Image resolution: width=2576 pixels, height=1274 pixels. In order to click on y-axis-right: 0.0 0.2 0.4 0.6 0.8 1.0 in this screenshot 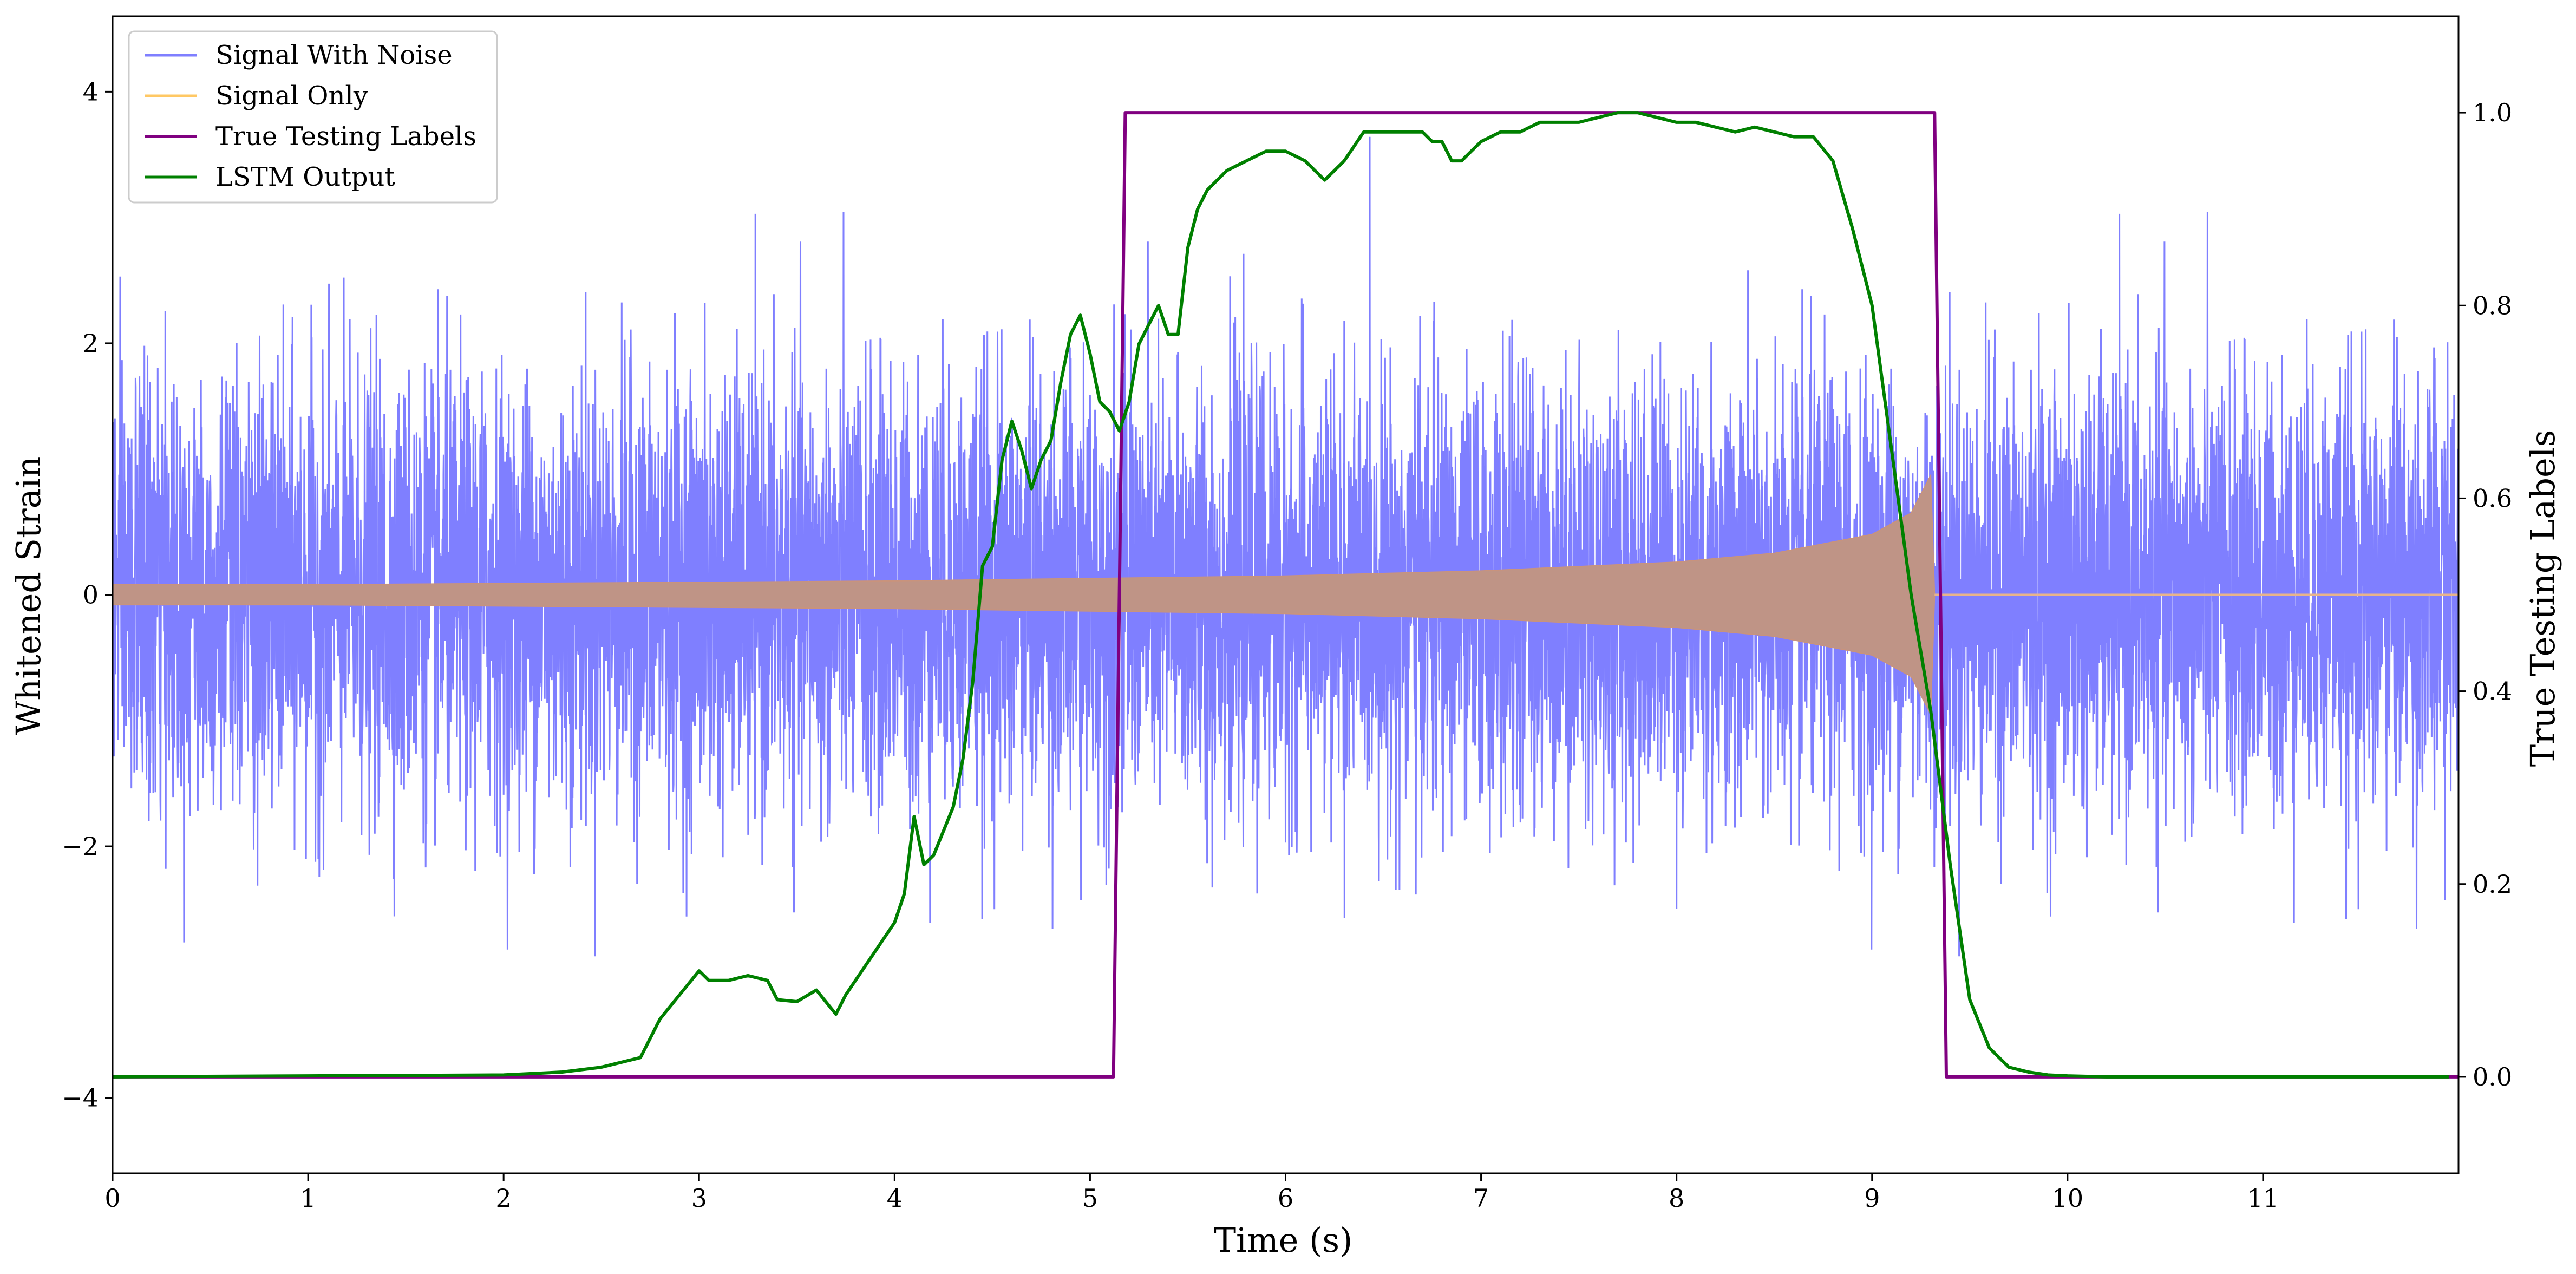, I will do `click(2485, 595)`.